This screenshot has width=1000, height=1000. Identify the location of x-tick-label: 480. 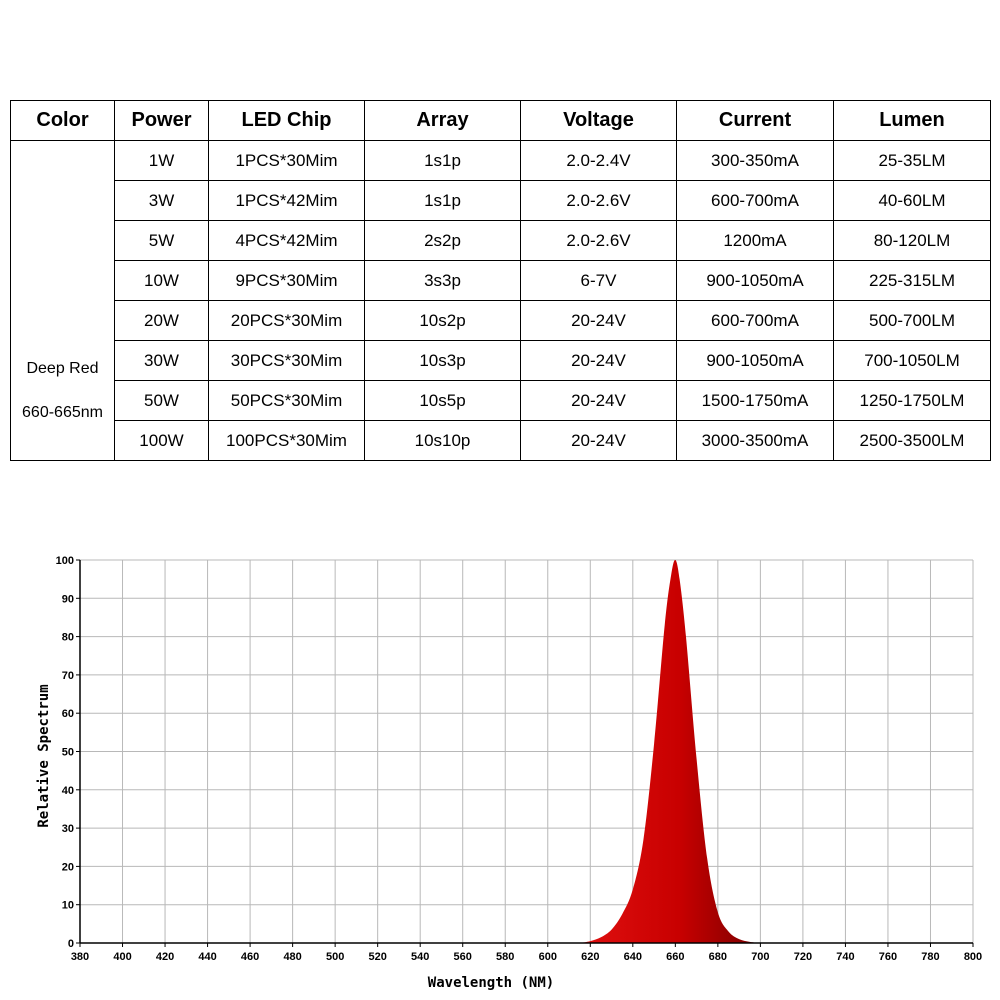
(292, 957).